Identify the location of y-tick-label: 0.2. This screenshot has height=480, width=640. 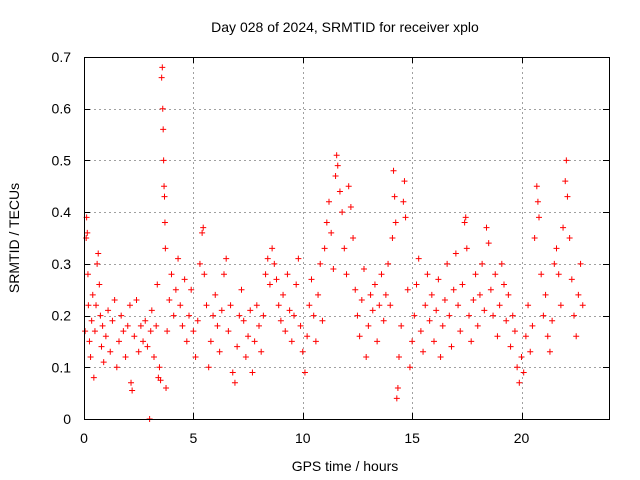
(62, 316).